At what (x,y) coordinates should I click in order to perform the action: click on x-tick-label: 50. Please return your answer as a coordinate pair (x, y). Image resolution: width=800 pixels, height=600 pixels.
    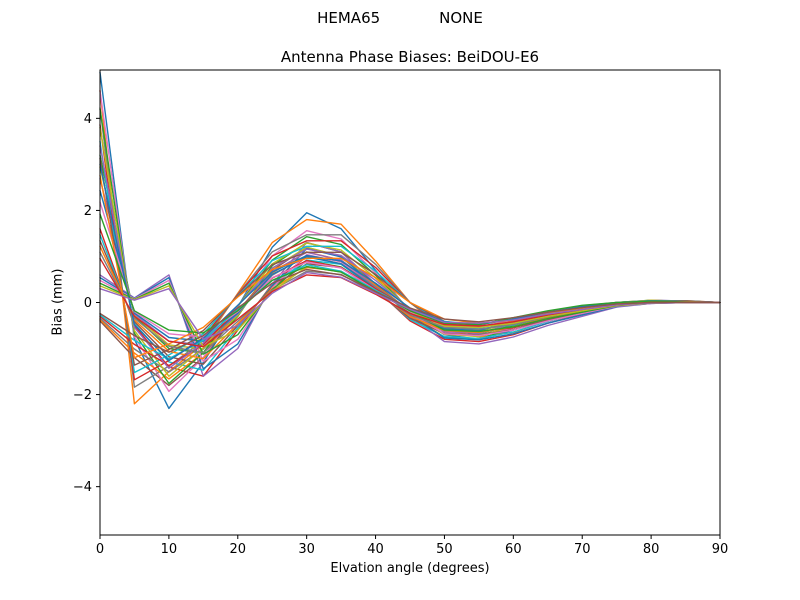
    Looking at the image, I should click on (444, 549).